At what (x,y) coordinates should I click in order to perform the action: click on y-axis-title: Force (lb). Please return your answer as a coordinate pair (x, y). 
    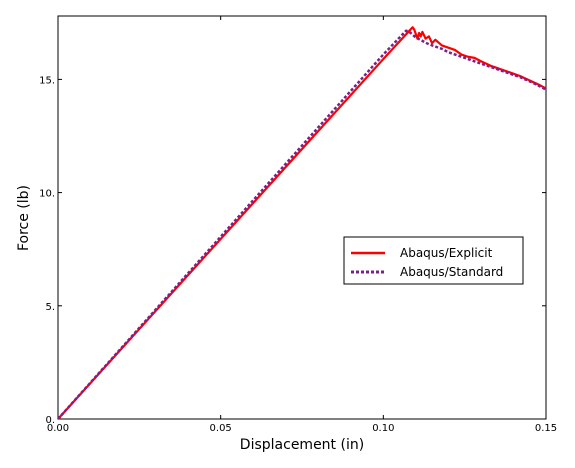
    Looking at the image, I should click on (24, 218).